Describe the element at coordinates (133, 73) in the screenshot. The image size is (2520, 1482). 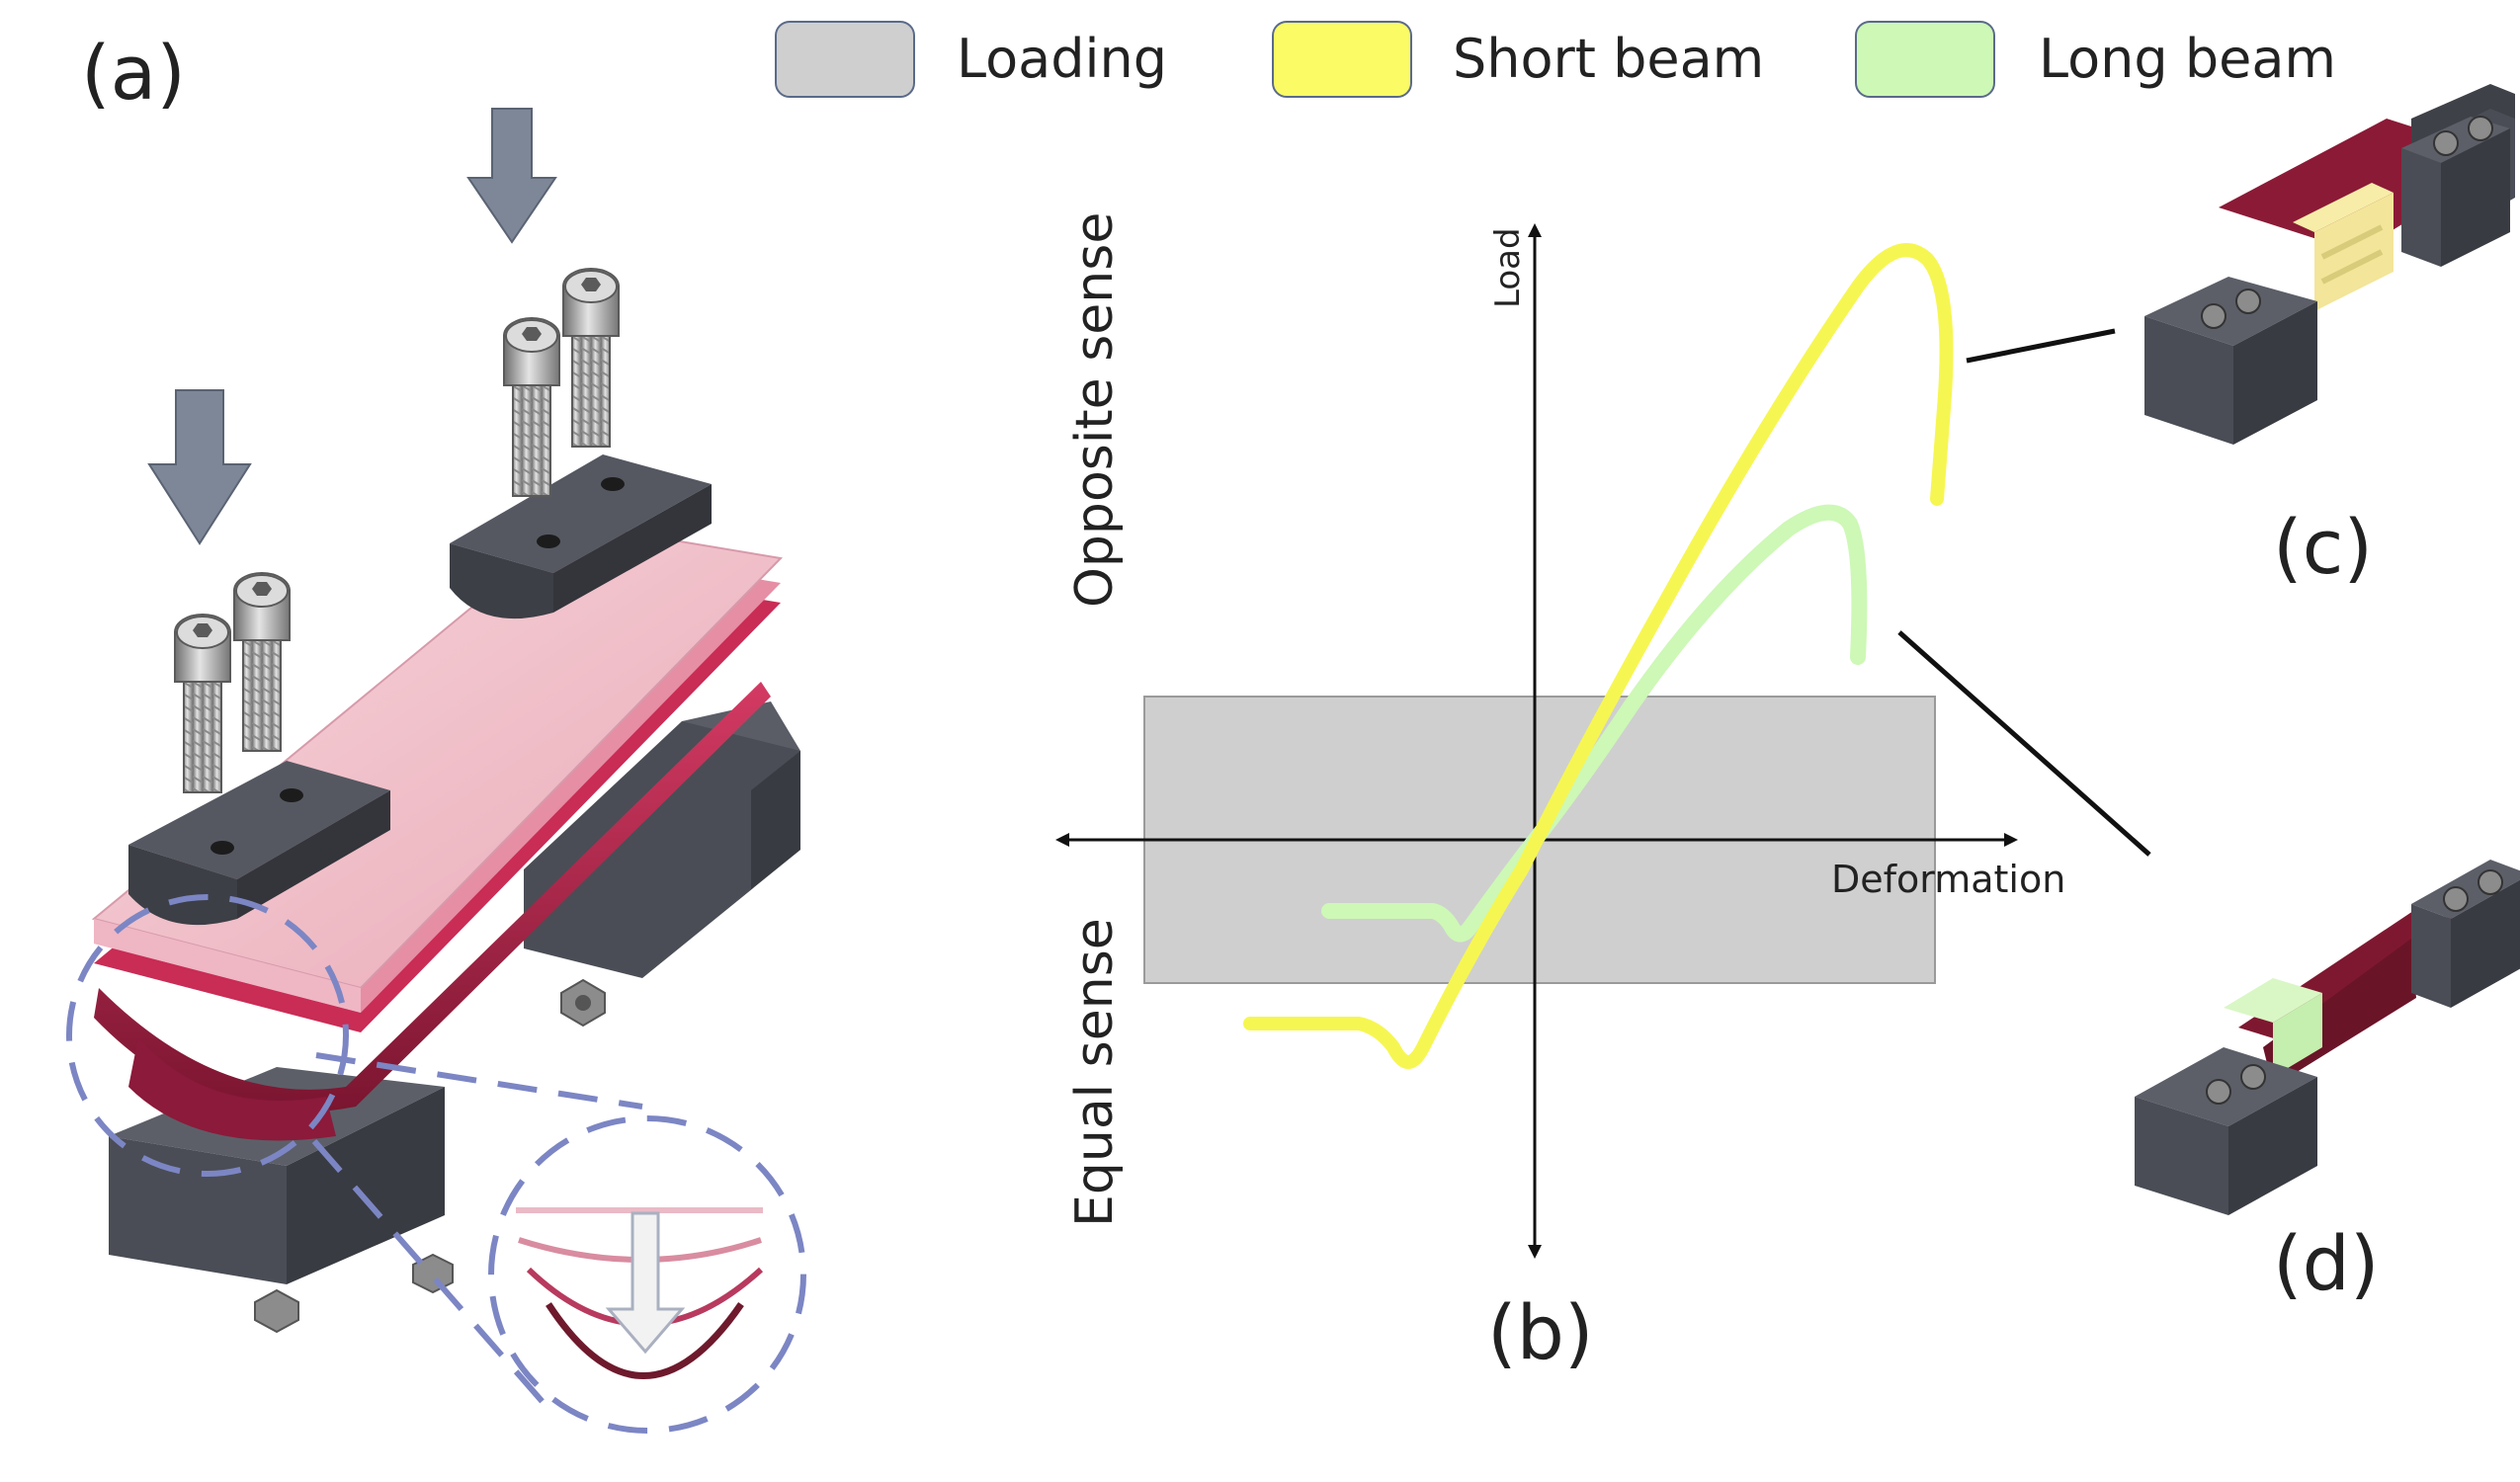
I see `panel-label-a: (a)` at that location.